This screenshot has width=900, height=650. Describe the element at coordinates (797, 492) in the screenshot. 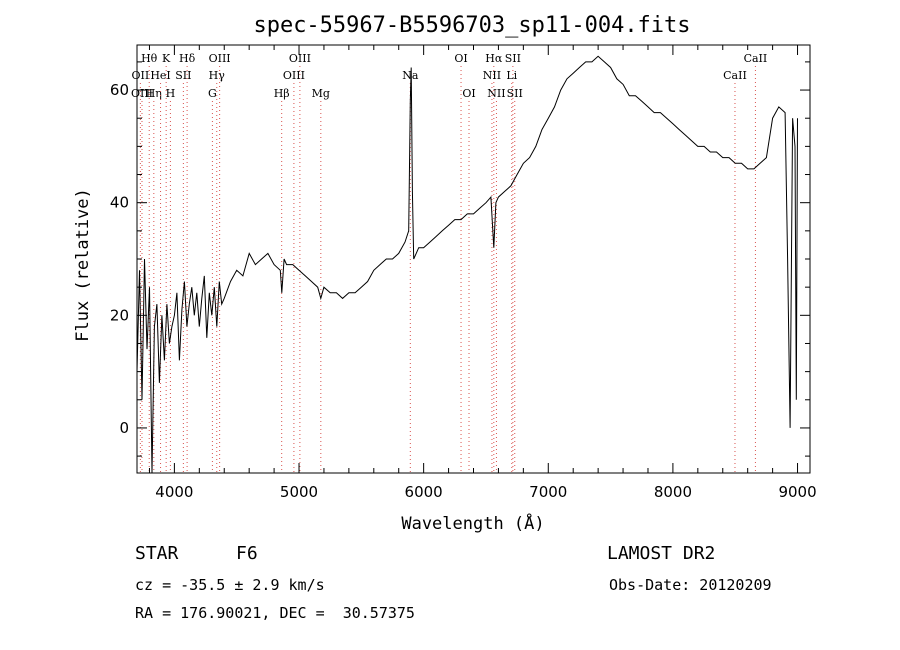

I see `x-tick-label: 9000` at that location.